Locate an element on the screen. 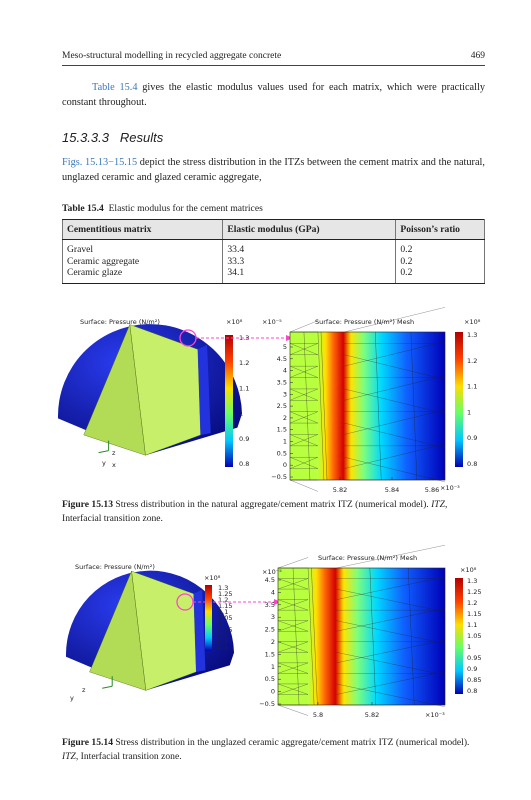  figure-link: Figs. 15.13−15.15 is located at coordinates (100, 162).